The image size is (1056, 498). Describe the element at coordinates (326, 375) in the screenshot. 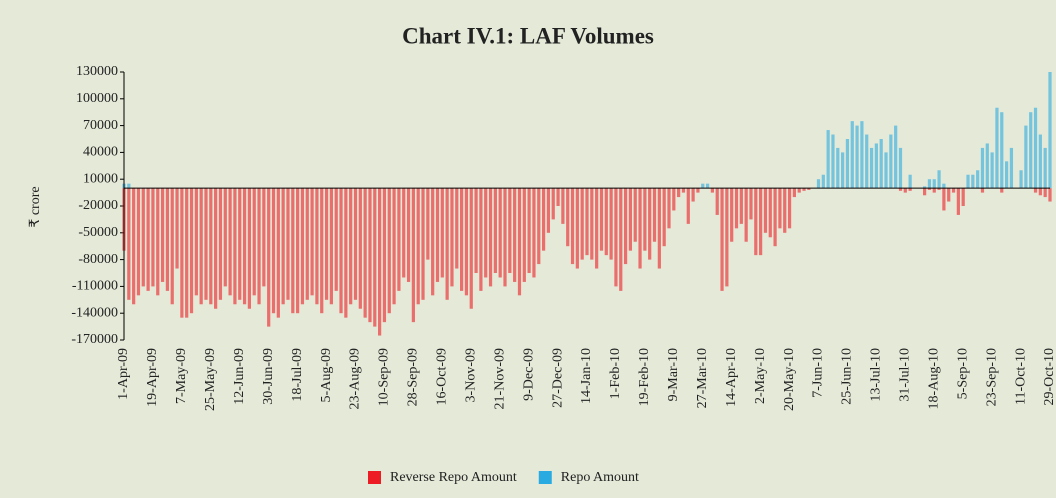

I see `x-tick-label: 5-Aug-09` at that location.